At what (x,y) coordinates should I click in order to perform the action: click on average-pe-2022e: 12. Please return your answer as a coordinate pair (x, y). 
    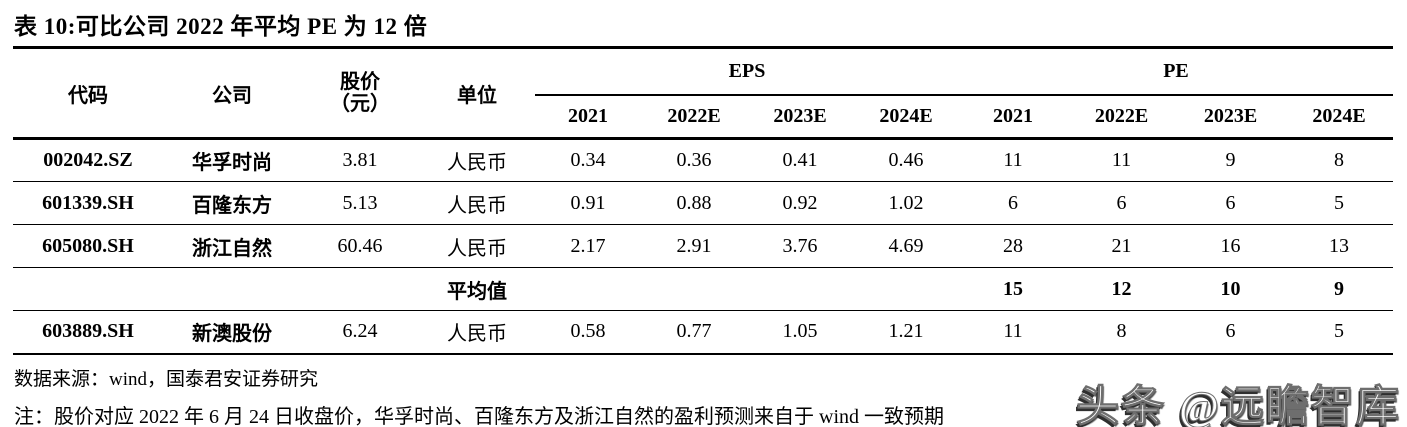
    Looking at the image, I should click on (1121, 288).